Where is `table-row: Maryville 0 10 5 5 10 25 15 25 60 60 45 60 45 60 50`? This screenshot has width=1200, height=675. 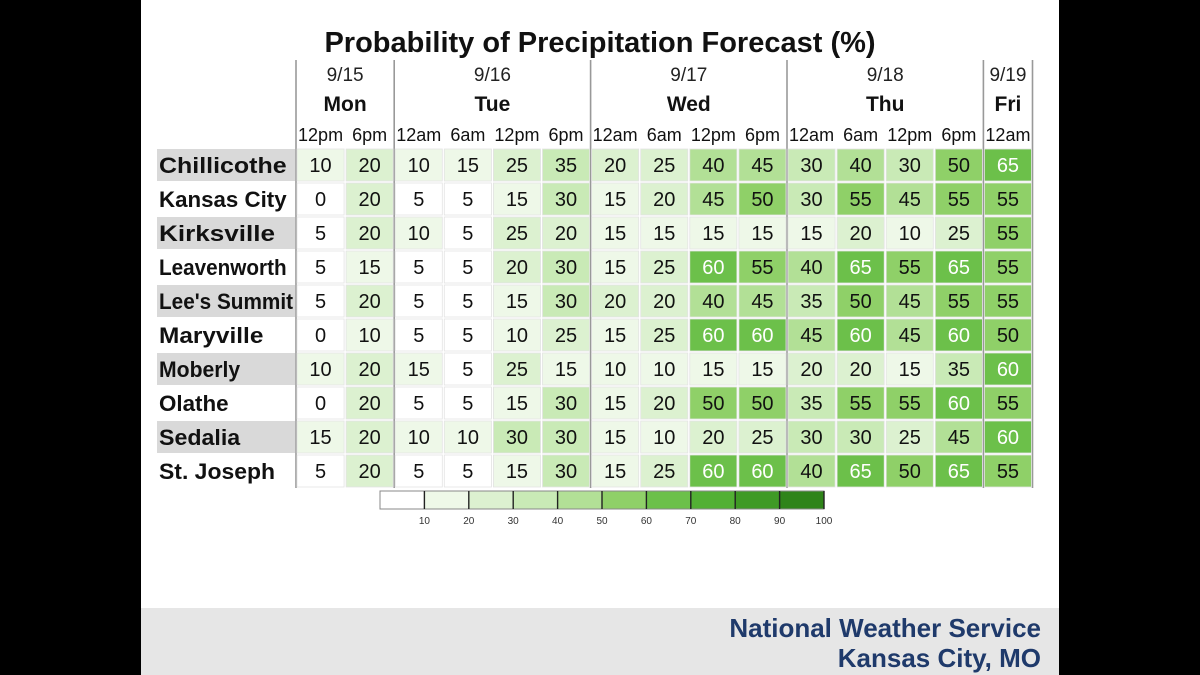 table-row: Maryville 0 10 5 5 10 25 15 25 60 60 45 60 45 60 50 is located at coordinates (595, 335).